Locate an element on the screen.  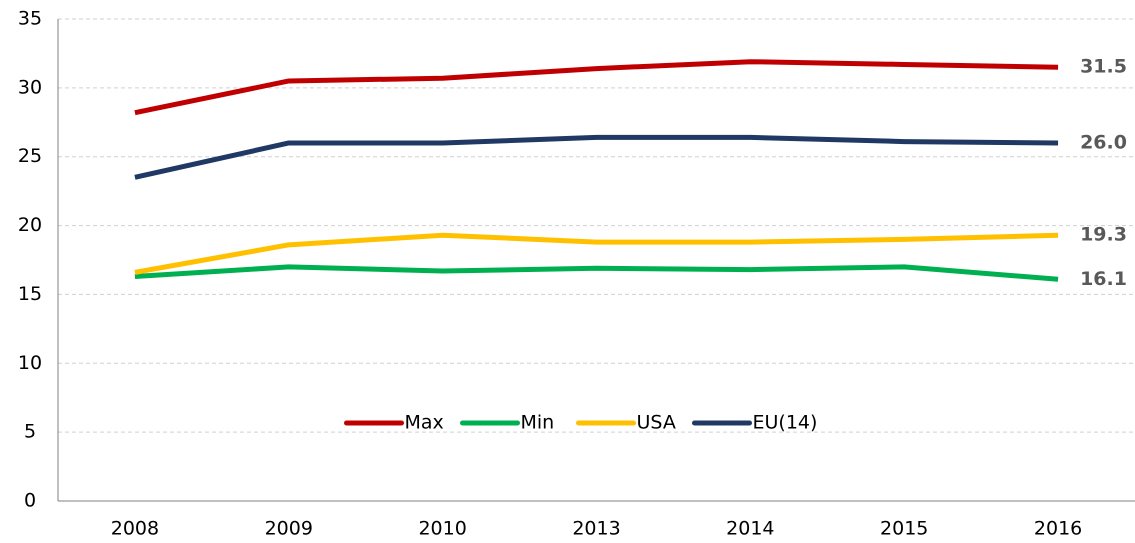
x-tick-label: 2008 is located at coordinates (135, 529).